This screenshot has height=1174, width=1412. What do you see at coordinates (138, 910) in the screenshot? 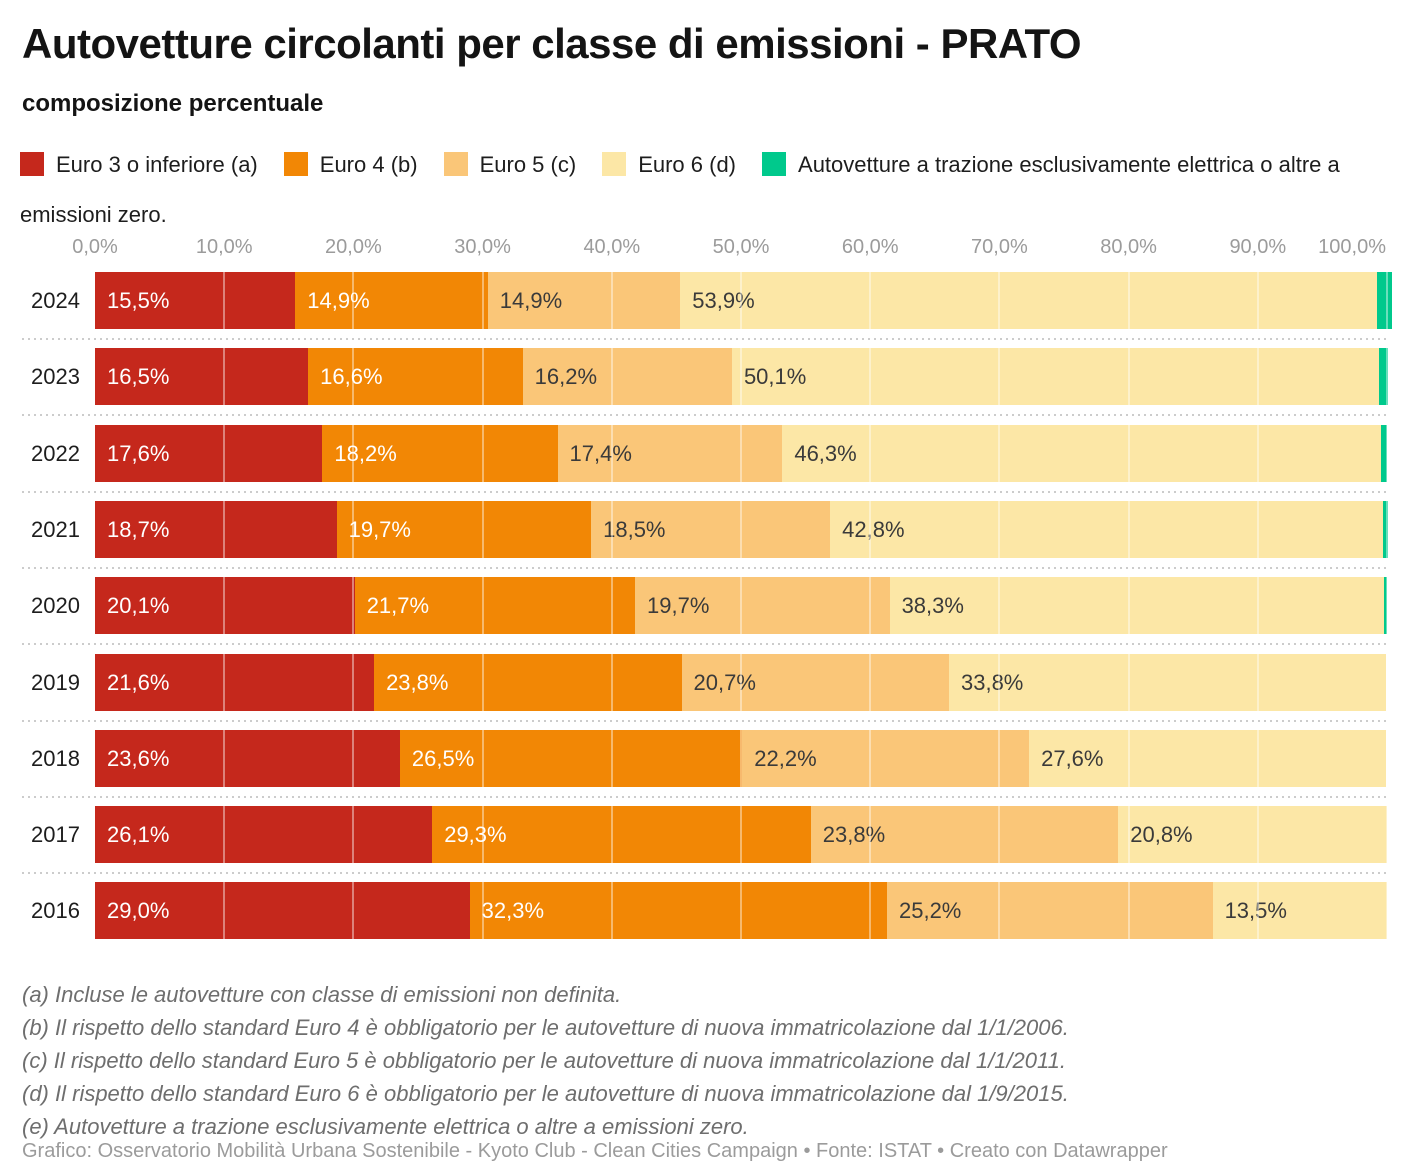
I see `bar-value-label: 29,0%` at bounding box center [138, 910].